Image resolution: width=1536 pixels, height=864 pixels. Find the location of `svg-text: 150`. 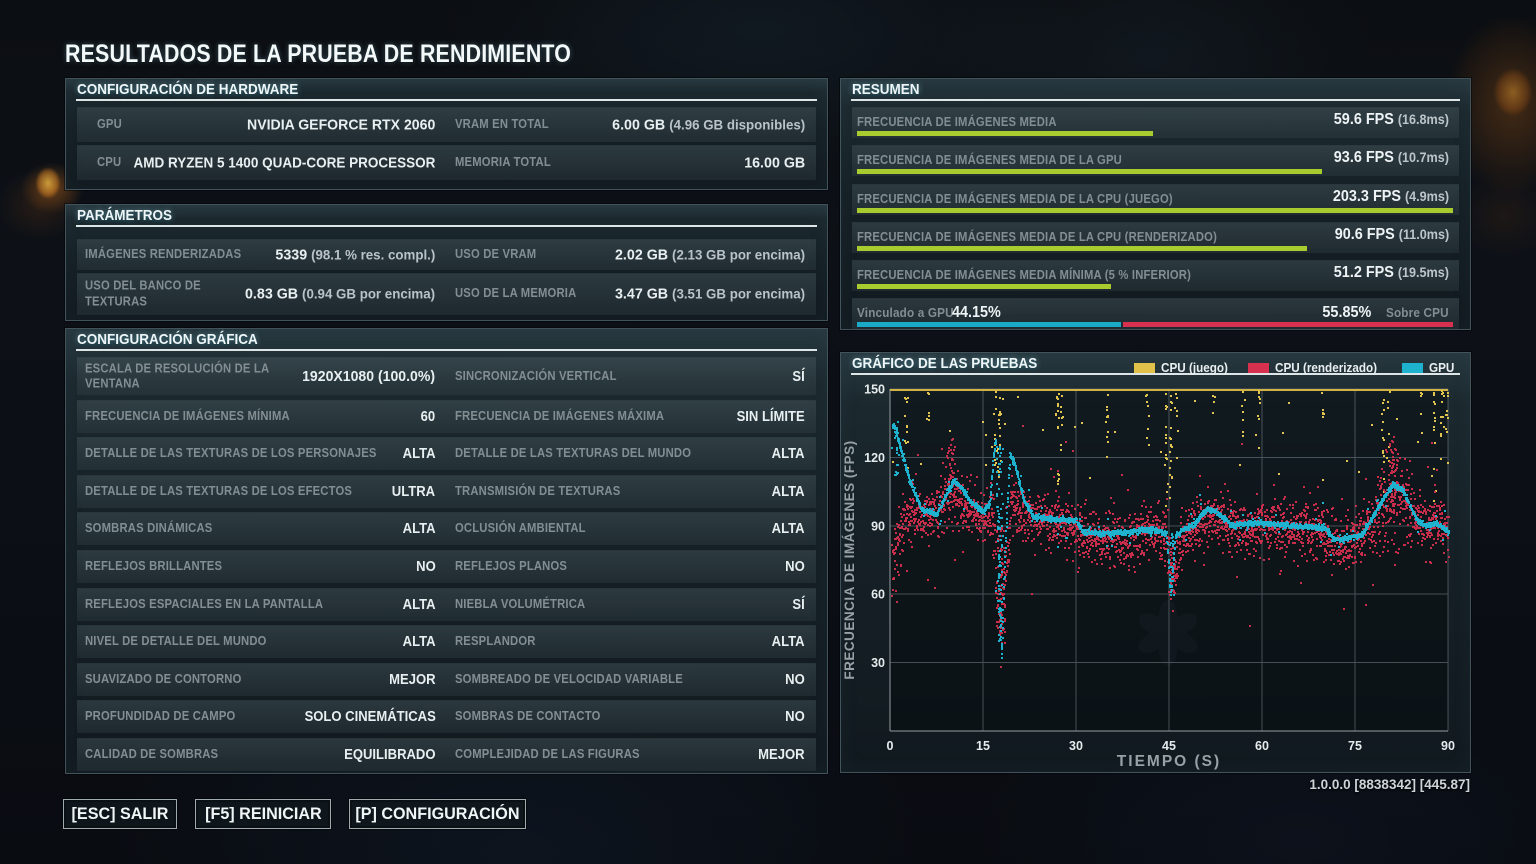

svg-text: 150 is located at coordinates (874, 390).